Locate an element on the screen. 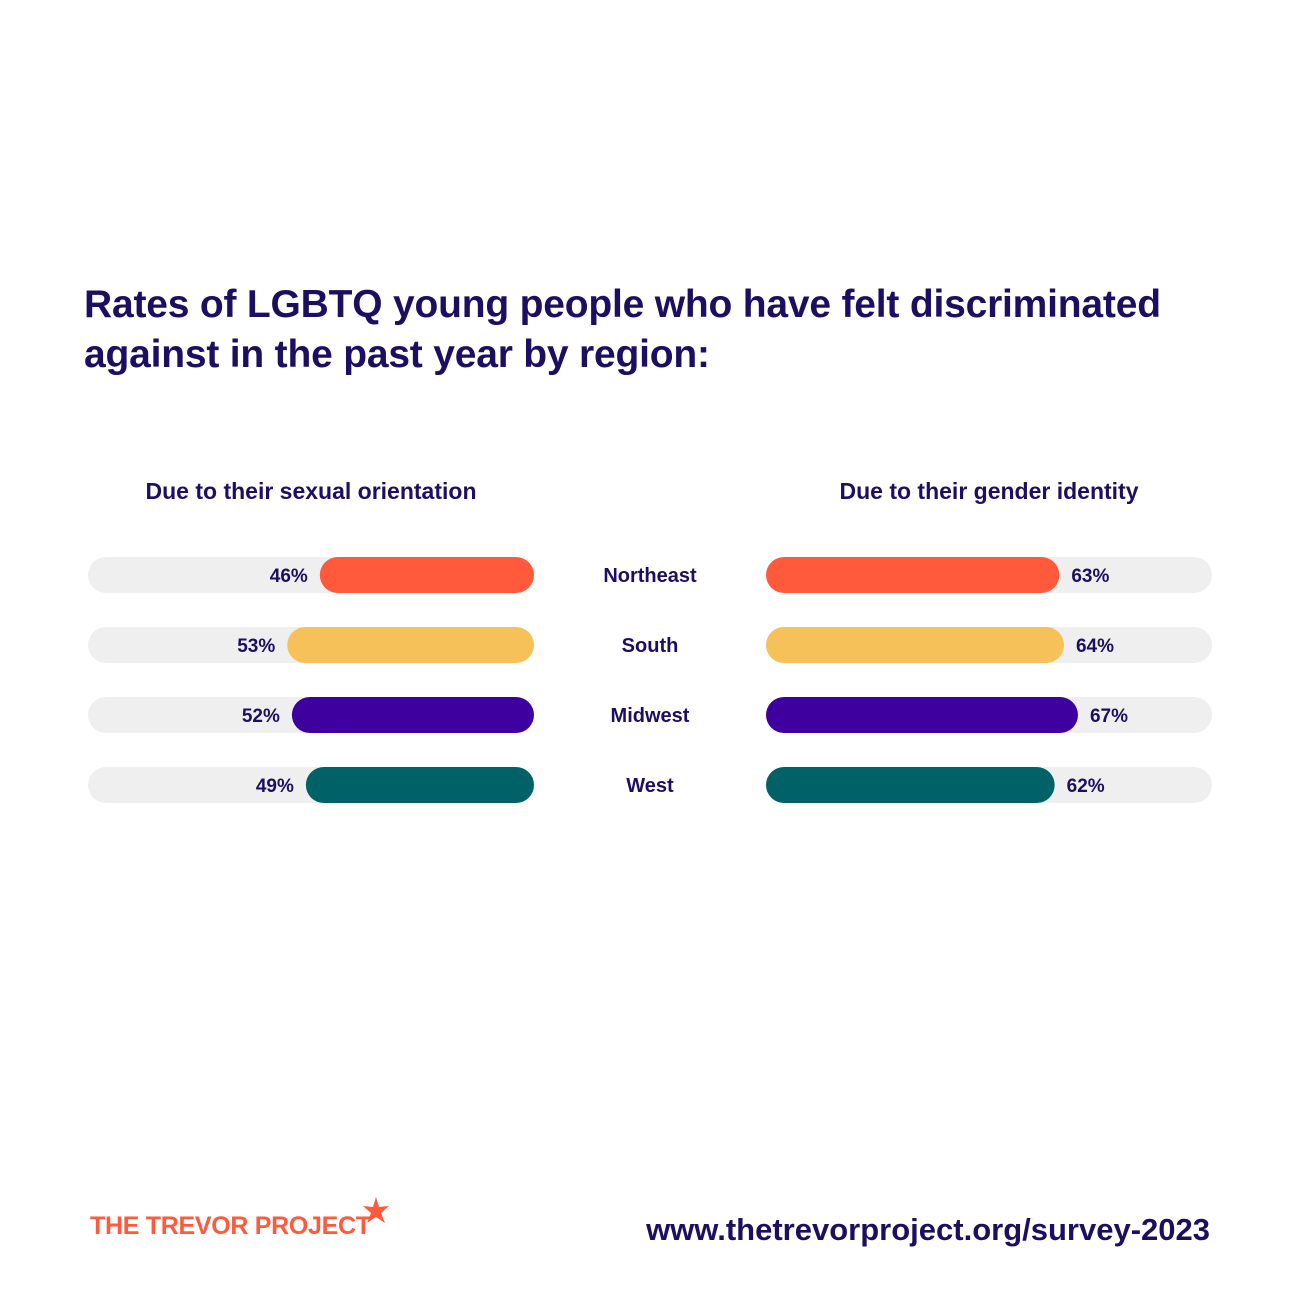 The image size is (1300, 1300). category-label-south: South is located at coordinates (650, 646).